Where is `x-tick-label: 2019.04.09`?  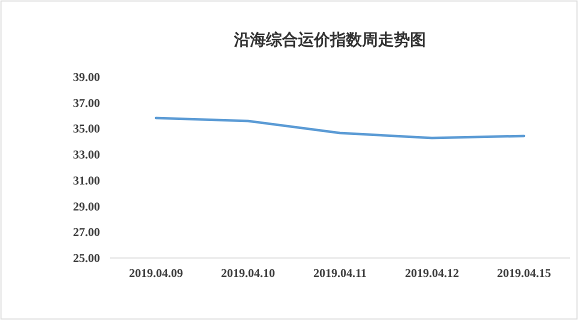 x-tick-label: 2019.04.09 is located at coordinates (156, 273).